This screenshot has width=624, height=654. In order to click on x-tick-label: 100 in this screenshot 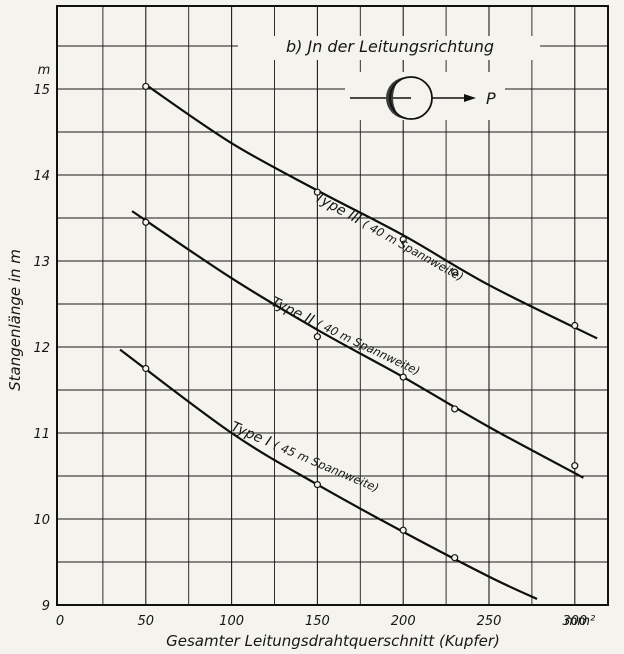, I will do `click(231, 621)`.